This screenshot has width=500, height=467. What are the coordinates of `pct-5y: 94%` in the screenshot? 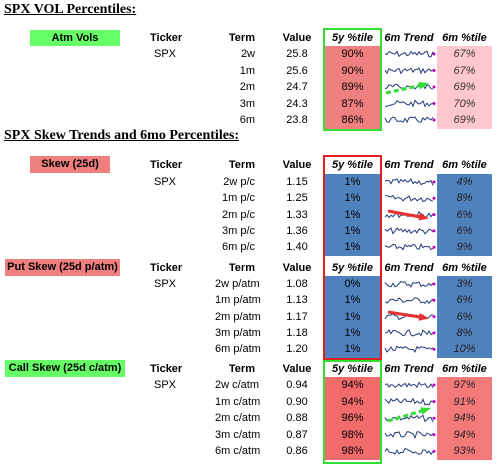 It's located at (352, 385).